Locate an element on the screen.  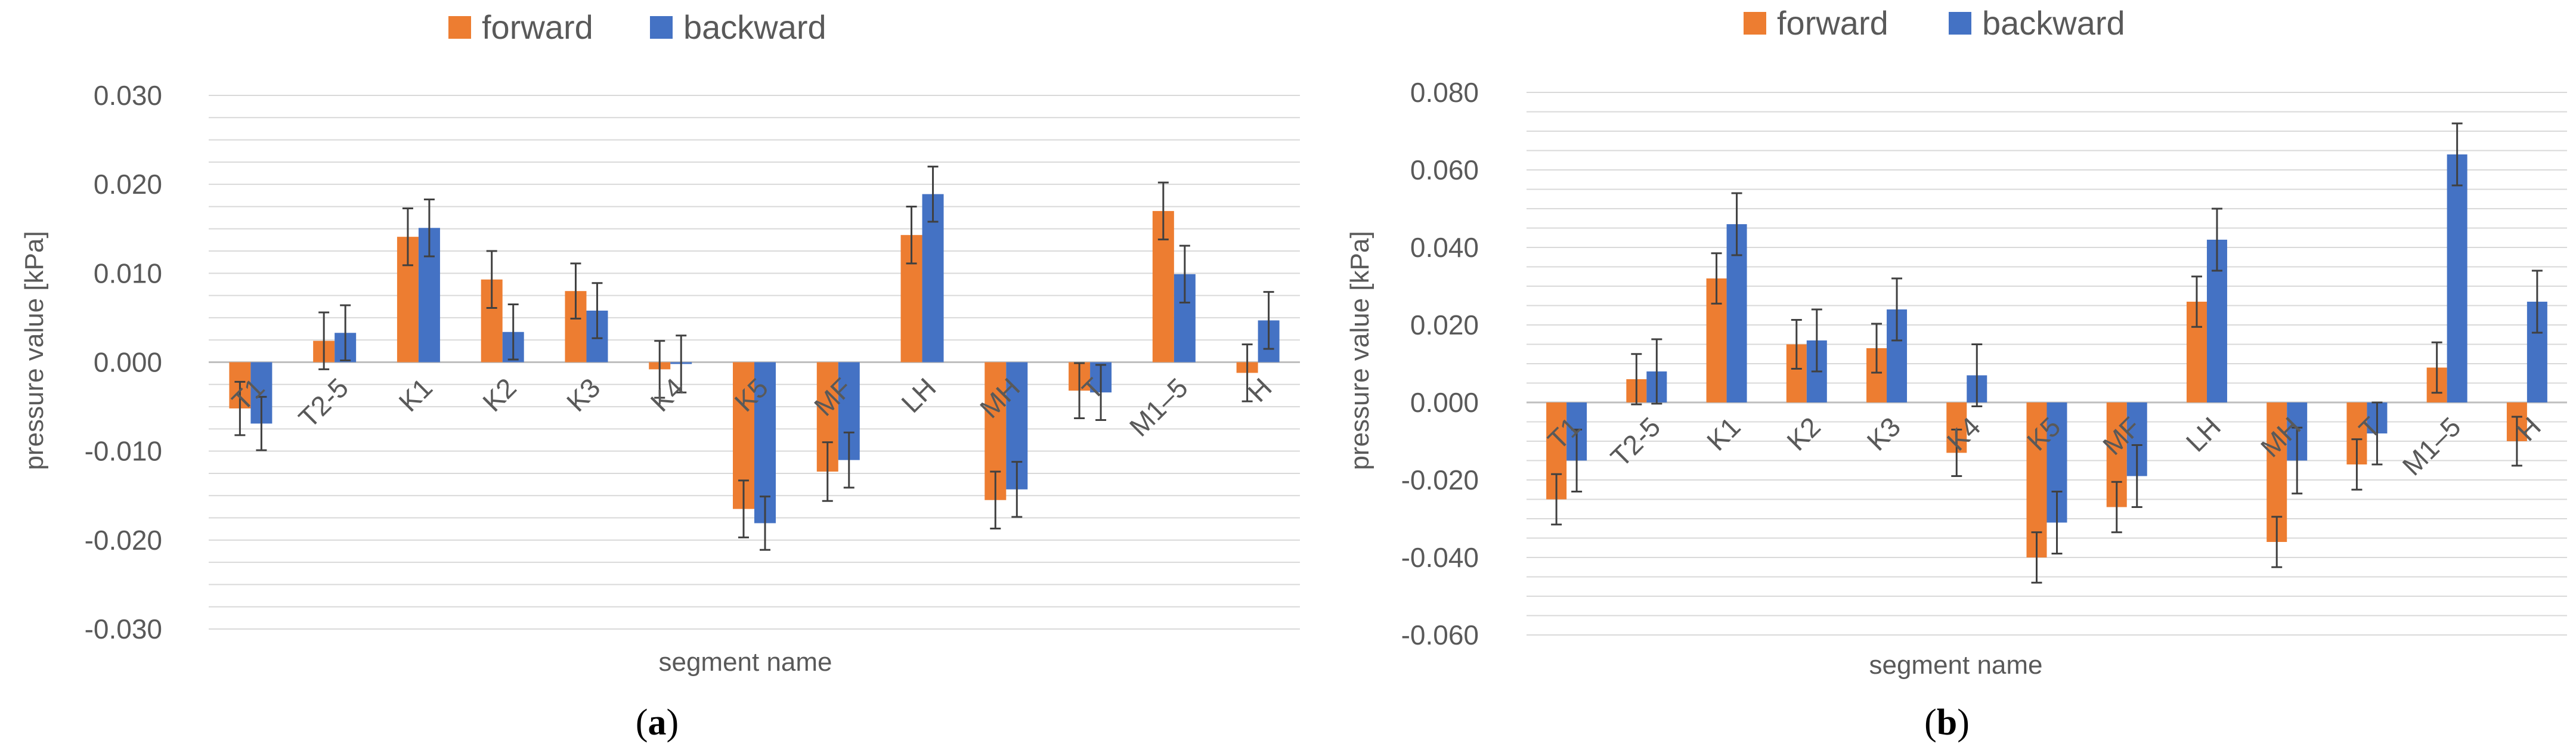
legend-swatch-backward is located at coordinates (1960, 23).